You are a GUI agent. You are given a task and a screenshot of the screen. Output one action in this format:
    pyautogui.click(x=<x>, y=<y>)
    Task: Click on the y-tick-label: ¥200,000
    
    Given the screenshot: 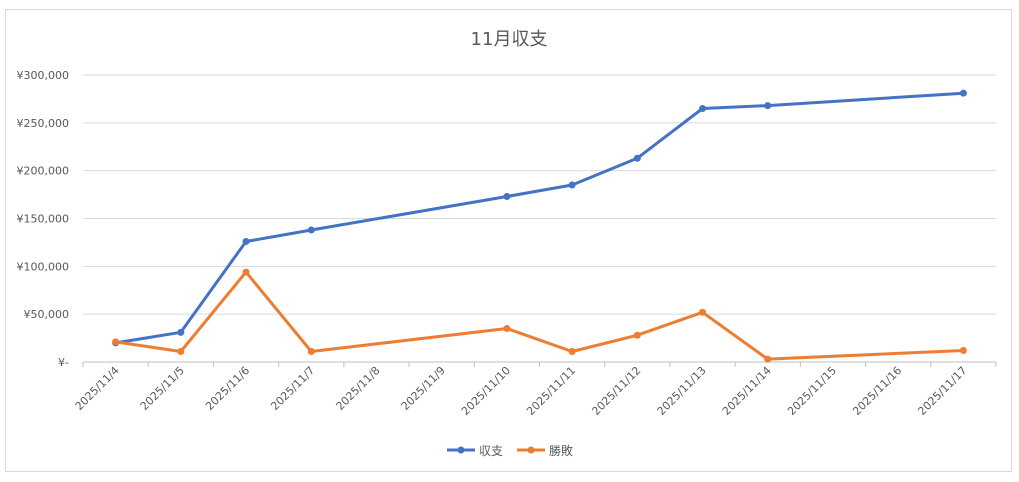 What is the action you would take?
    pyautogui.click(x=43, y=171)
    